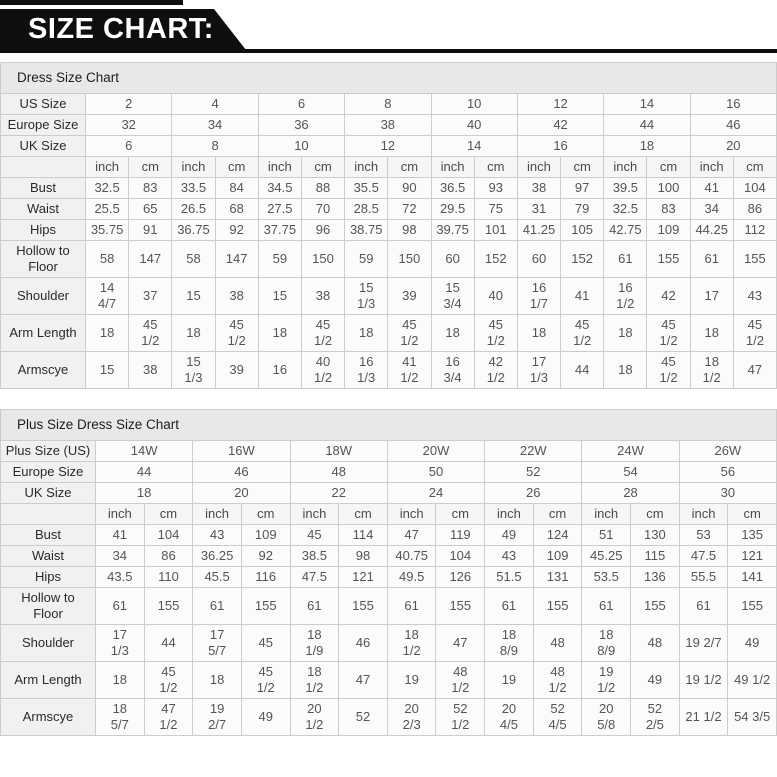 The height and width of the screenshot is (777, 777). I want to click on size-row-uk-size: UK Size 18 20 22 24 26 28 30, so click(388, 493).